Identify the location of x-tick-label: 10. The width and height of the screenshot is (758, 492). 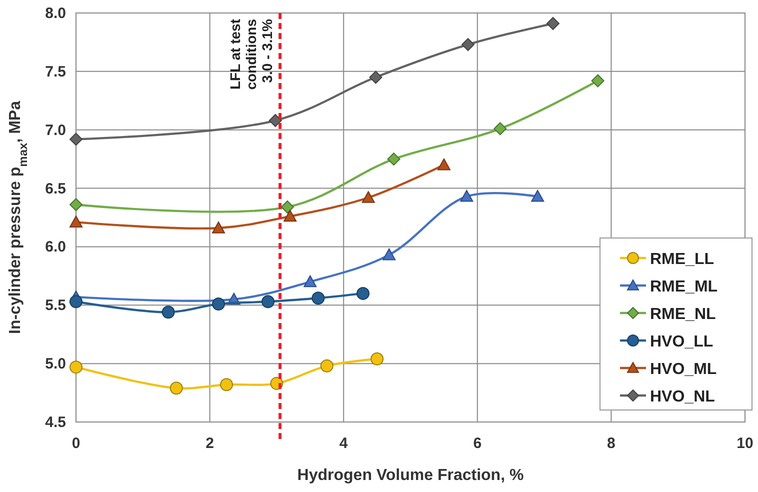
(745, 443).